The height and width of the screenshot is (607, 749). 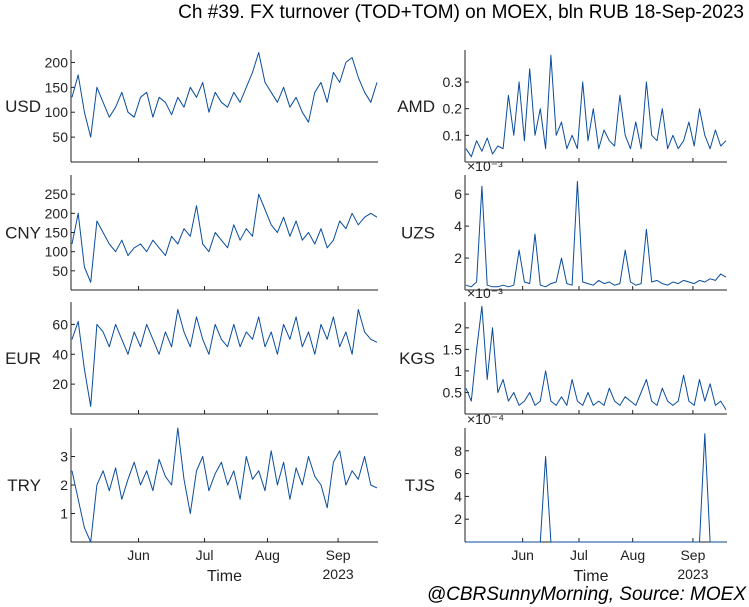 What do you see at coordinates (453, 392) in the screenshot?
I see `y-tick-label: 0.5` at bounding box center [453, 392].